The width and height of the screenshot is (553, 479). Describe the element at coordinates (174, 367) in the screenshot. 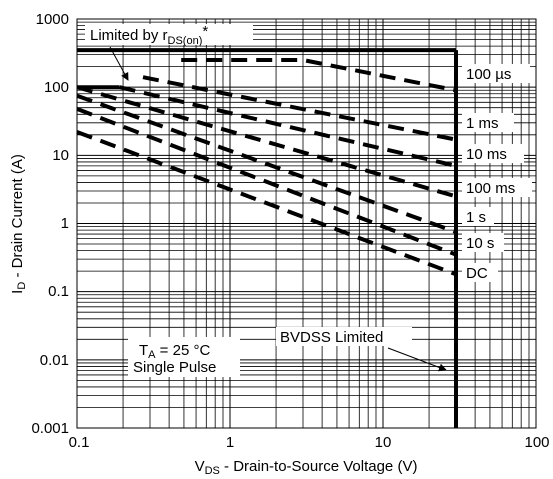

I see `conditions-line-2: Single Pulse` at that location.